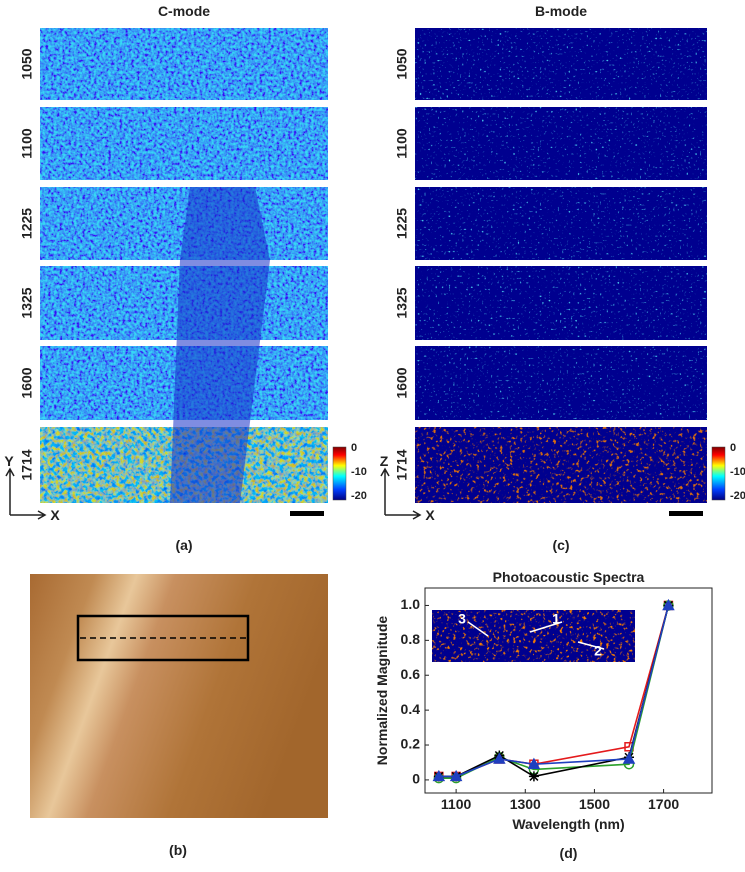  I want to click on inset-texture, so click(533, 636).